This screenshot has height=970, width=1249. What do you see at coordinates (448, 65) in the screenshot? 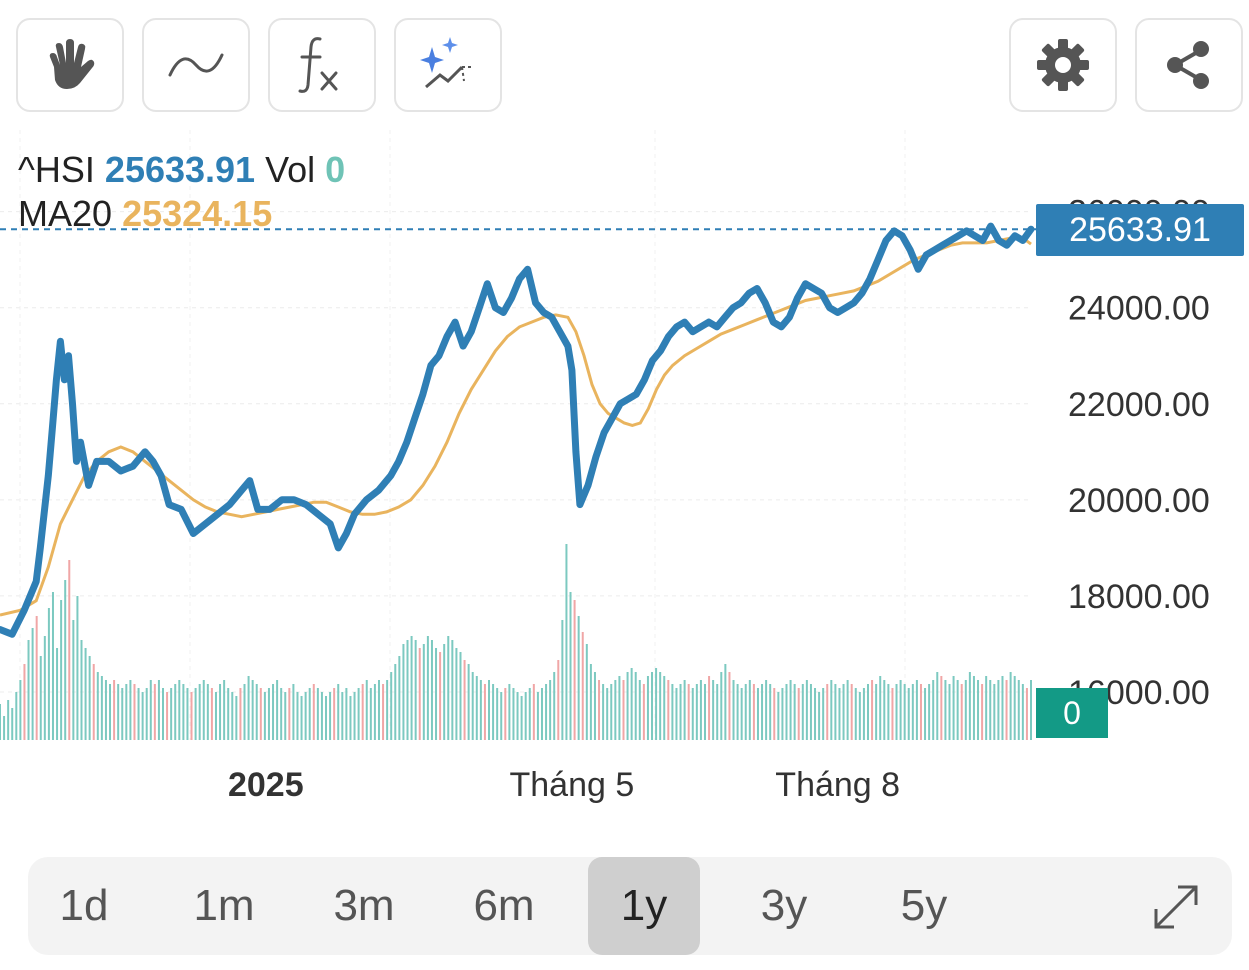
I see `ai-insight-button` at bounding box center [448, 65].